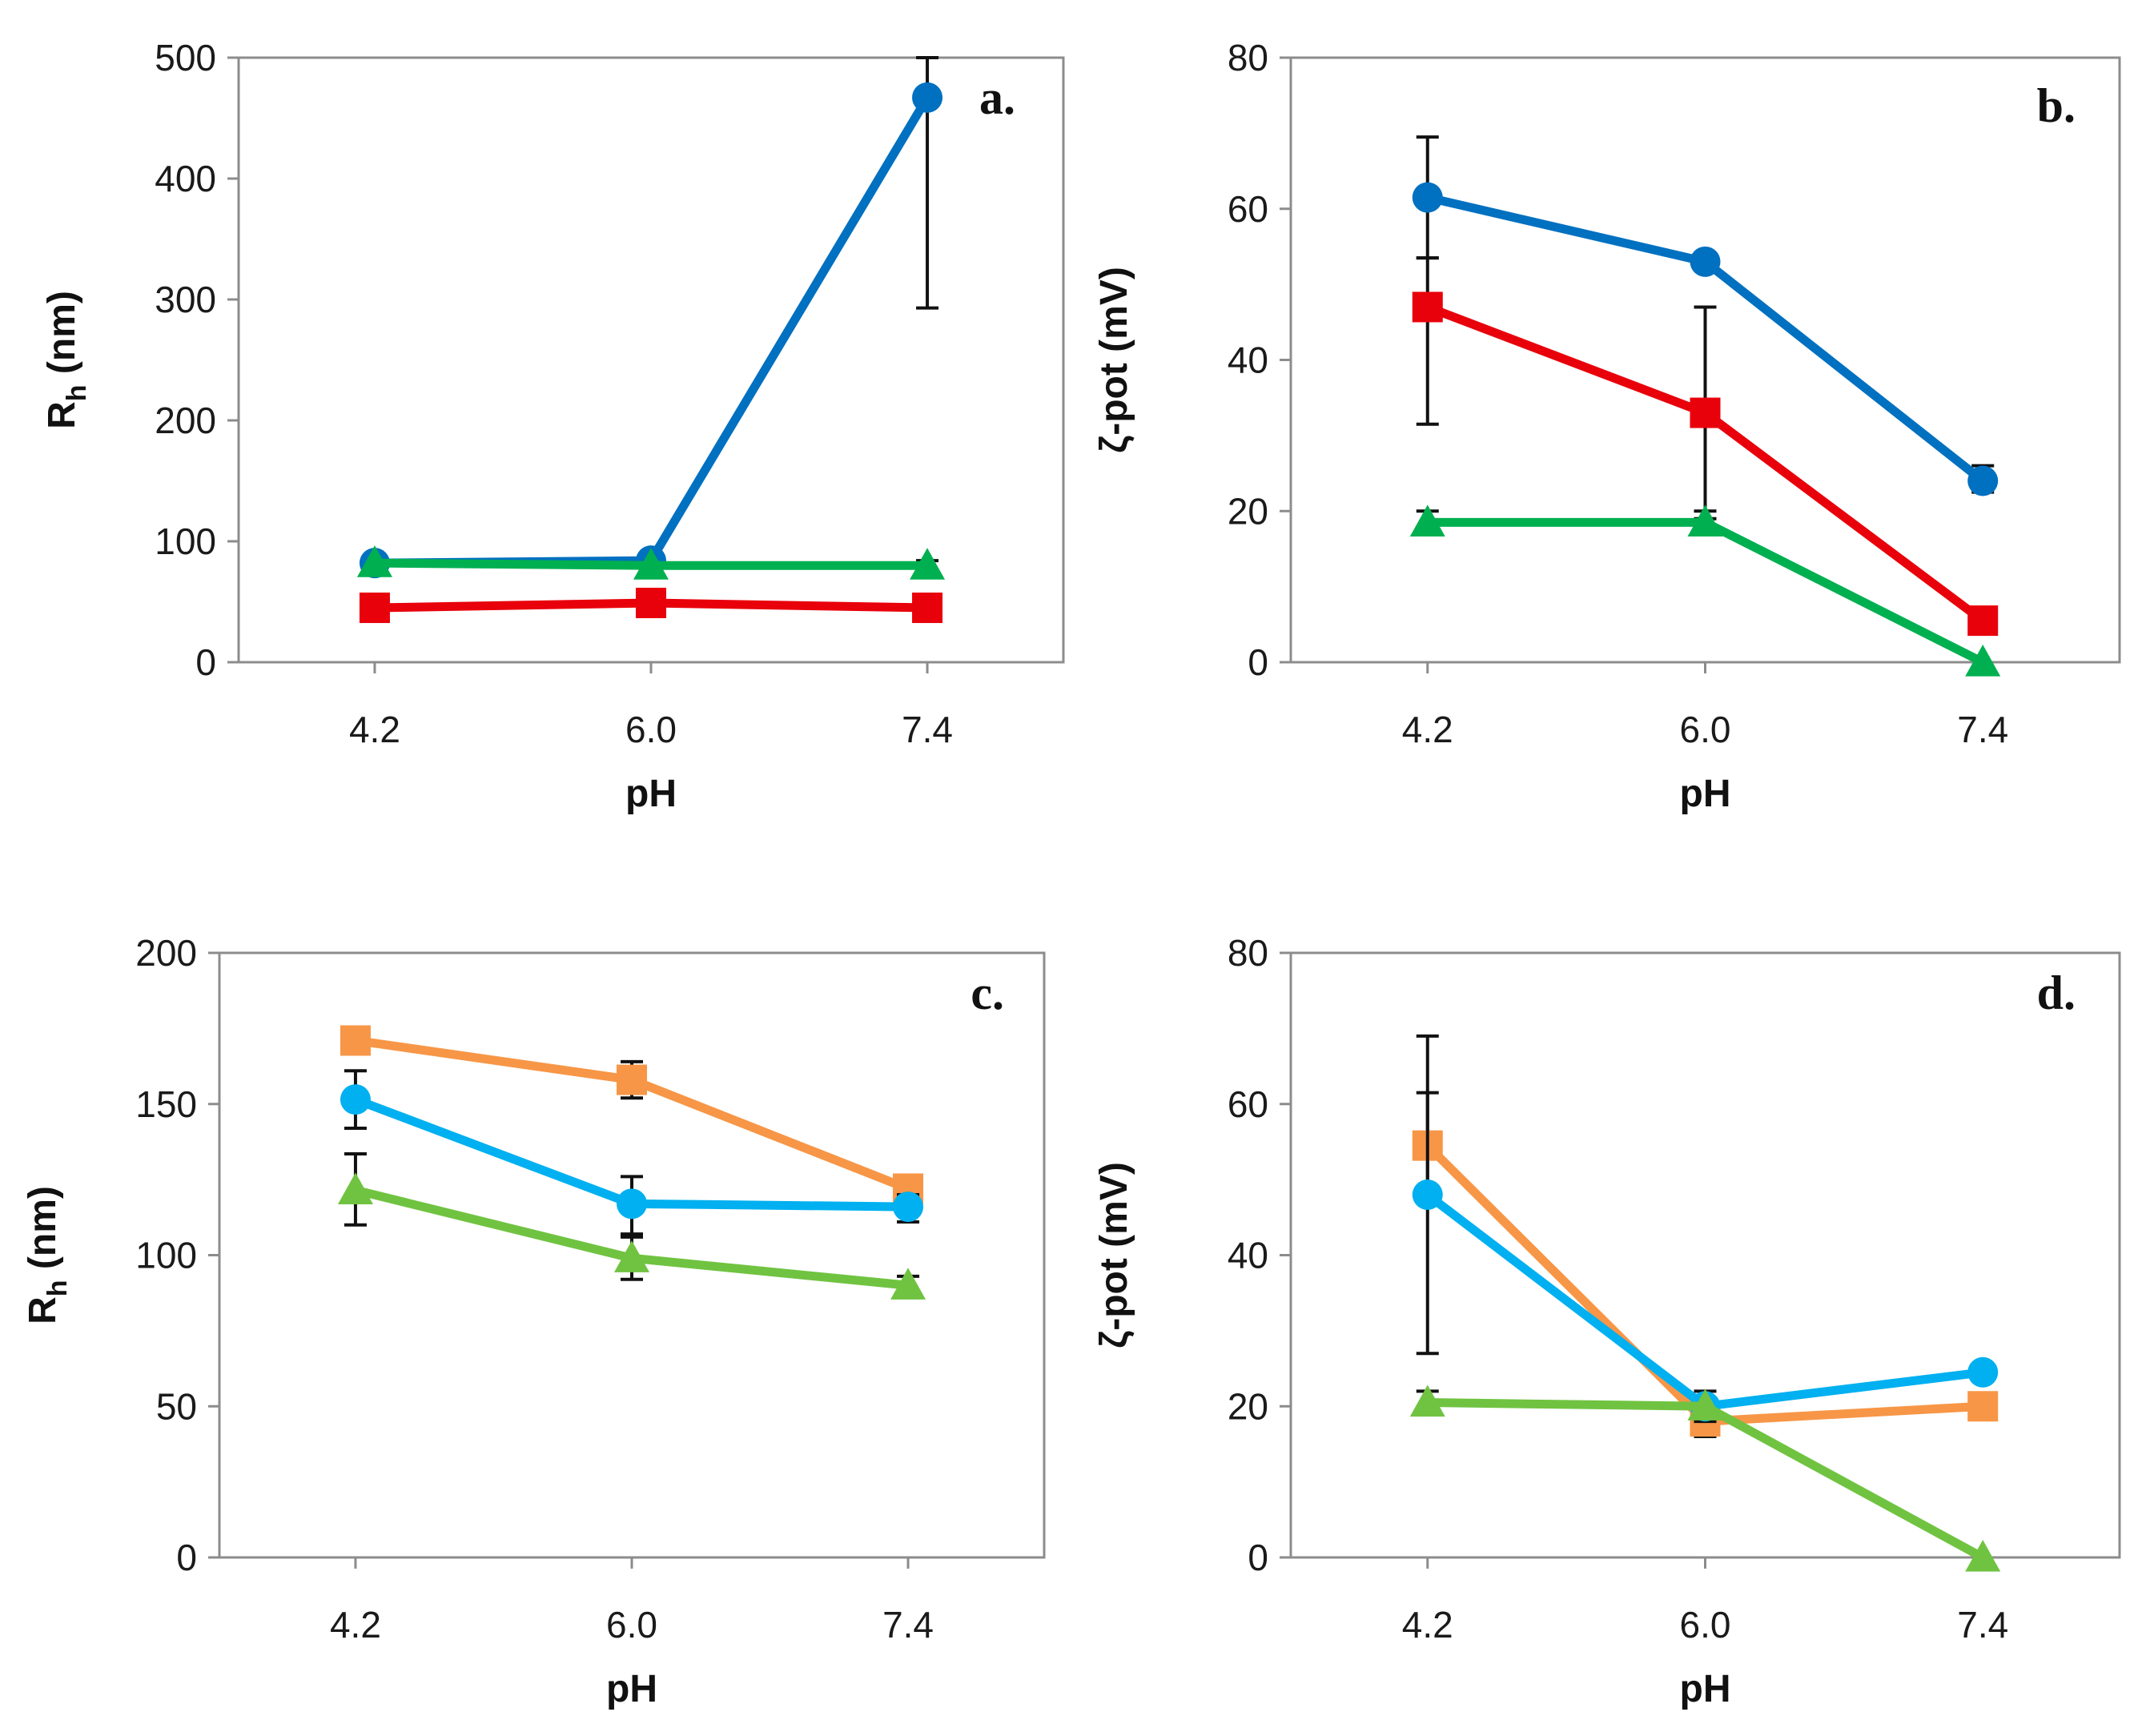  I want to click on y-tick-label: 300, so click(186, 299).